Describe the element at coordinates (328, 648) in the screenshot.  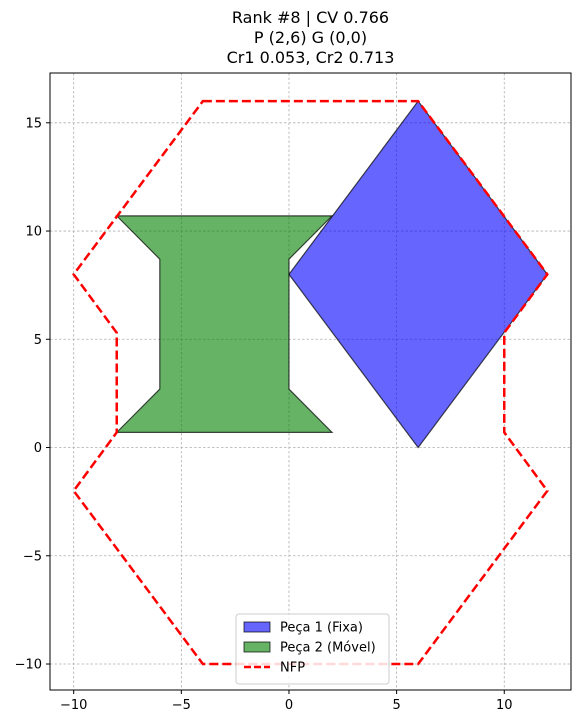
I see `legend-label-2: Peça 2 (Móvel)` at that location.